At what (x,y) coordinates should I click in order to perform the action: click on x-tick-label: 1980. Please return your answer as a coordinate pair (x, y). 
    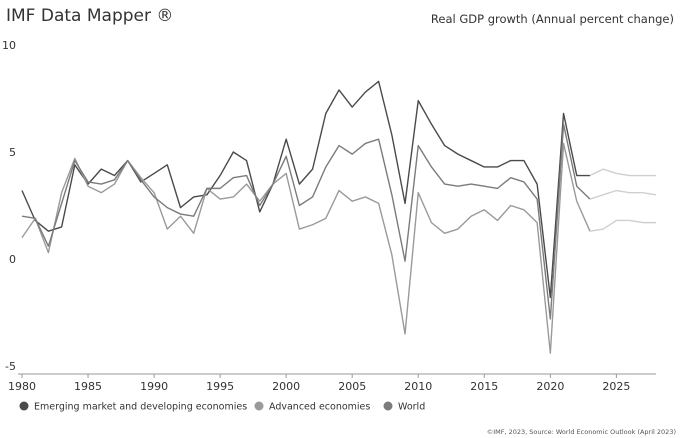
    Looking at the image, I should click on (22, 386).